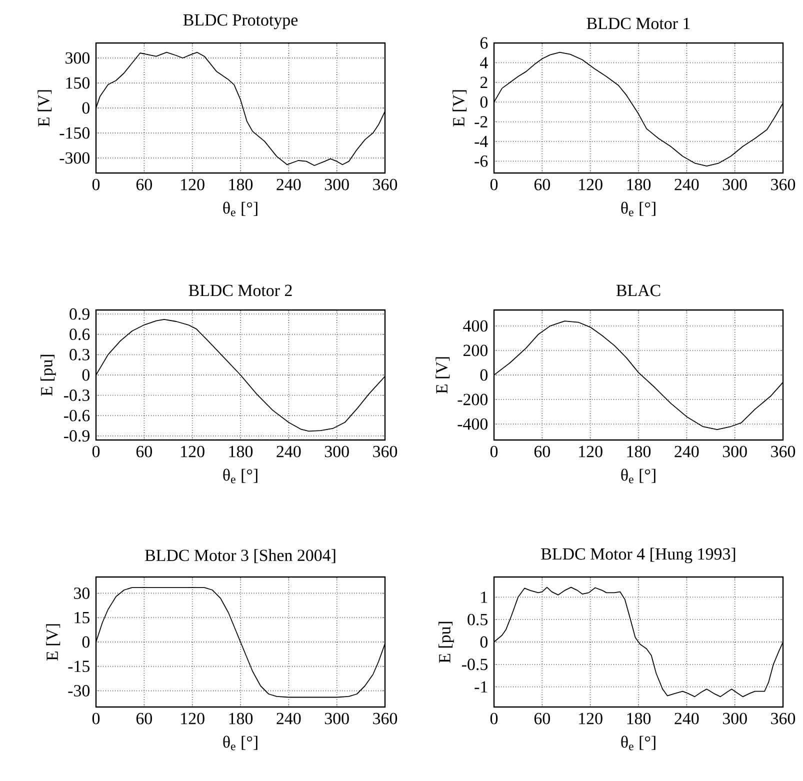 The image size is (803, 781). Describe the element at coordinates (78, 58) in the screenshot. I see `y-tick-label: 300` at that location.